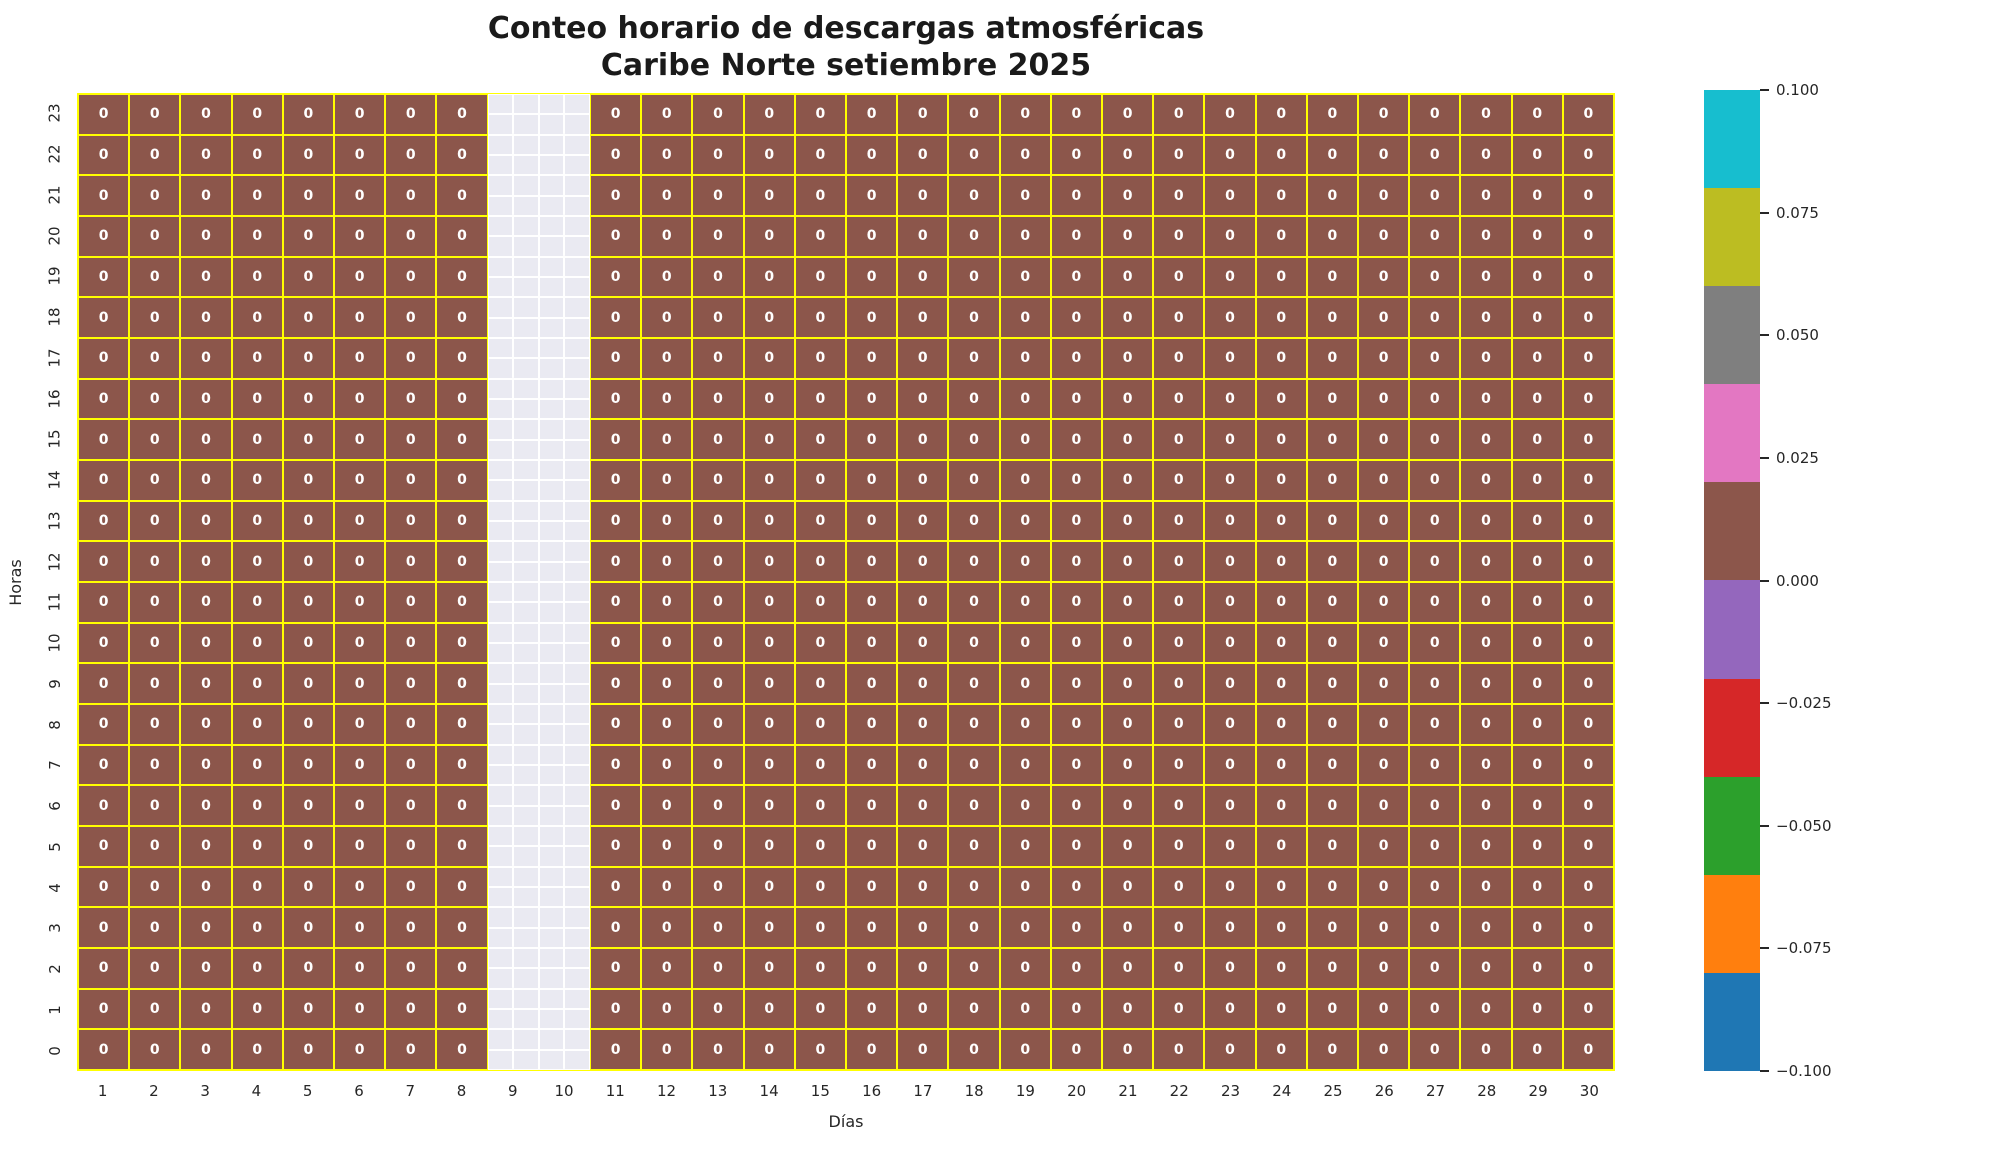 The image size is (2016, 1152). I want to click on y-tick-label: 21, so click(55, 195).